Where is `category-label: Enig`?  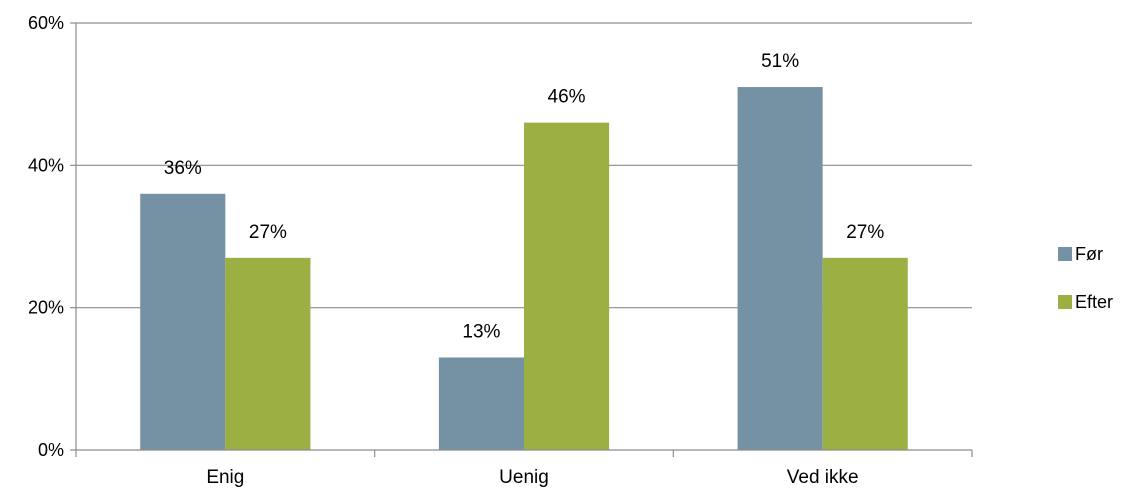 category-label: Enig is located at coordinates (225, 477).